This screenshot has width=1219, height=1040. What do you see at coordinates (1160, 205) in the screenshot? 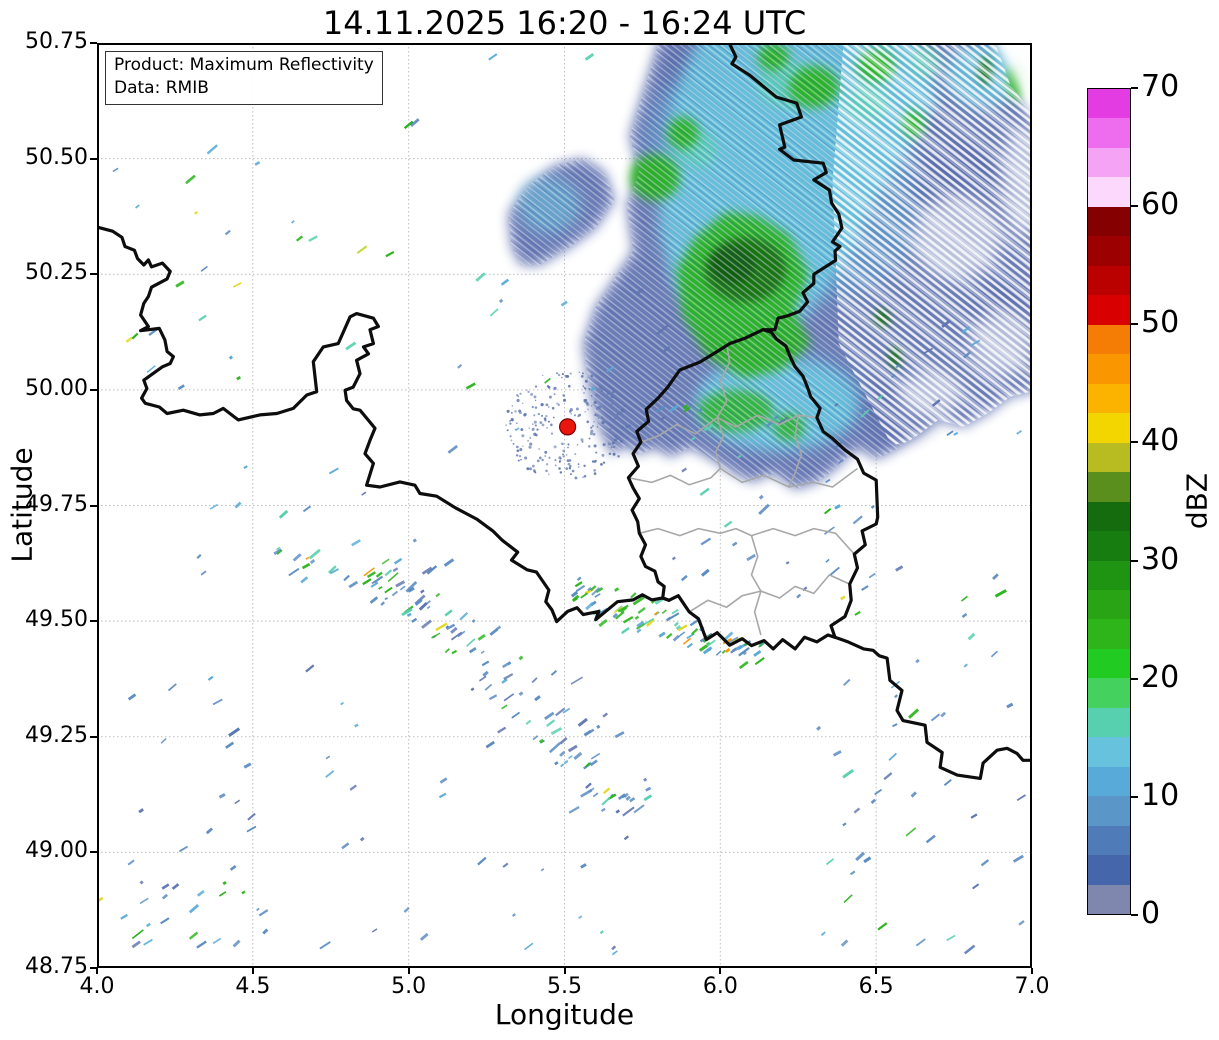
I see `colorbar-tick-label: 60` at bounding box center [1160, 205].